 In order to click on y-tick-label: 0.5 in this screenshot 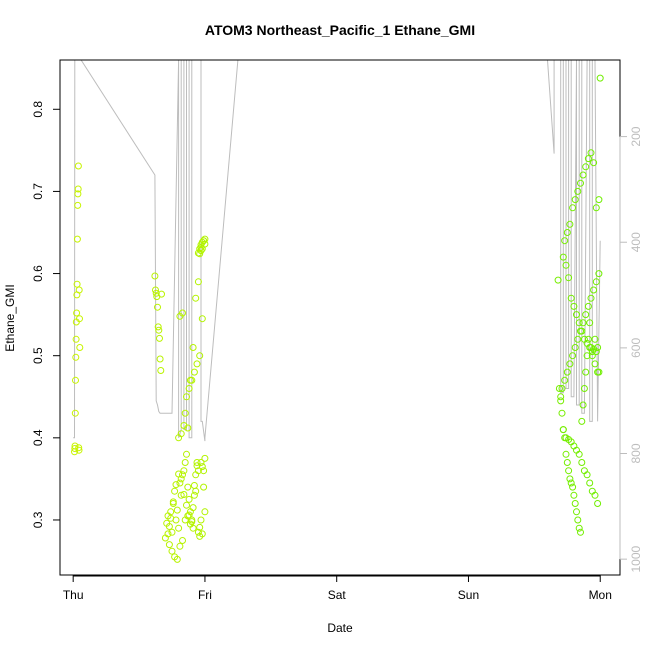, I will do `click(38, 355)`.